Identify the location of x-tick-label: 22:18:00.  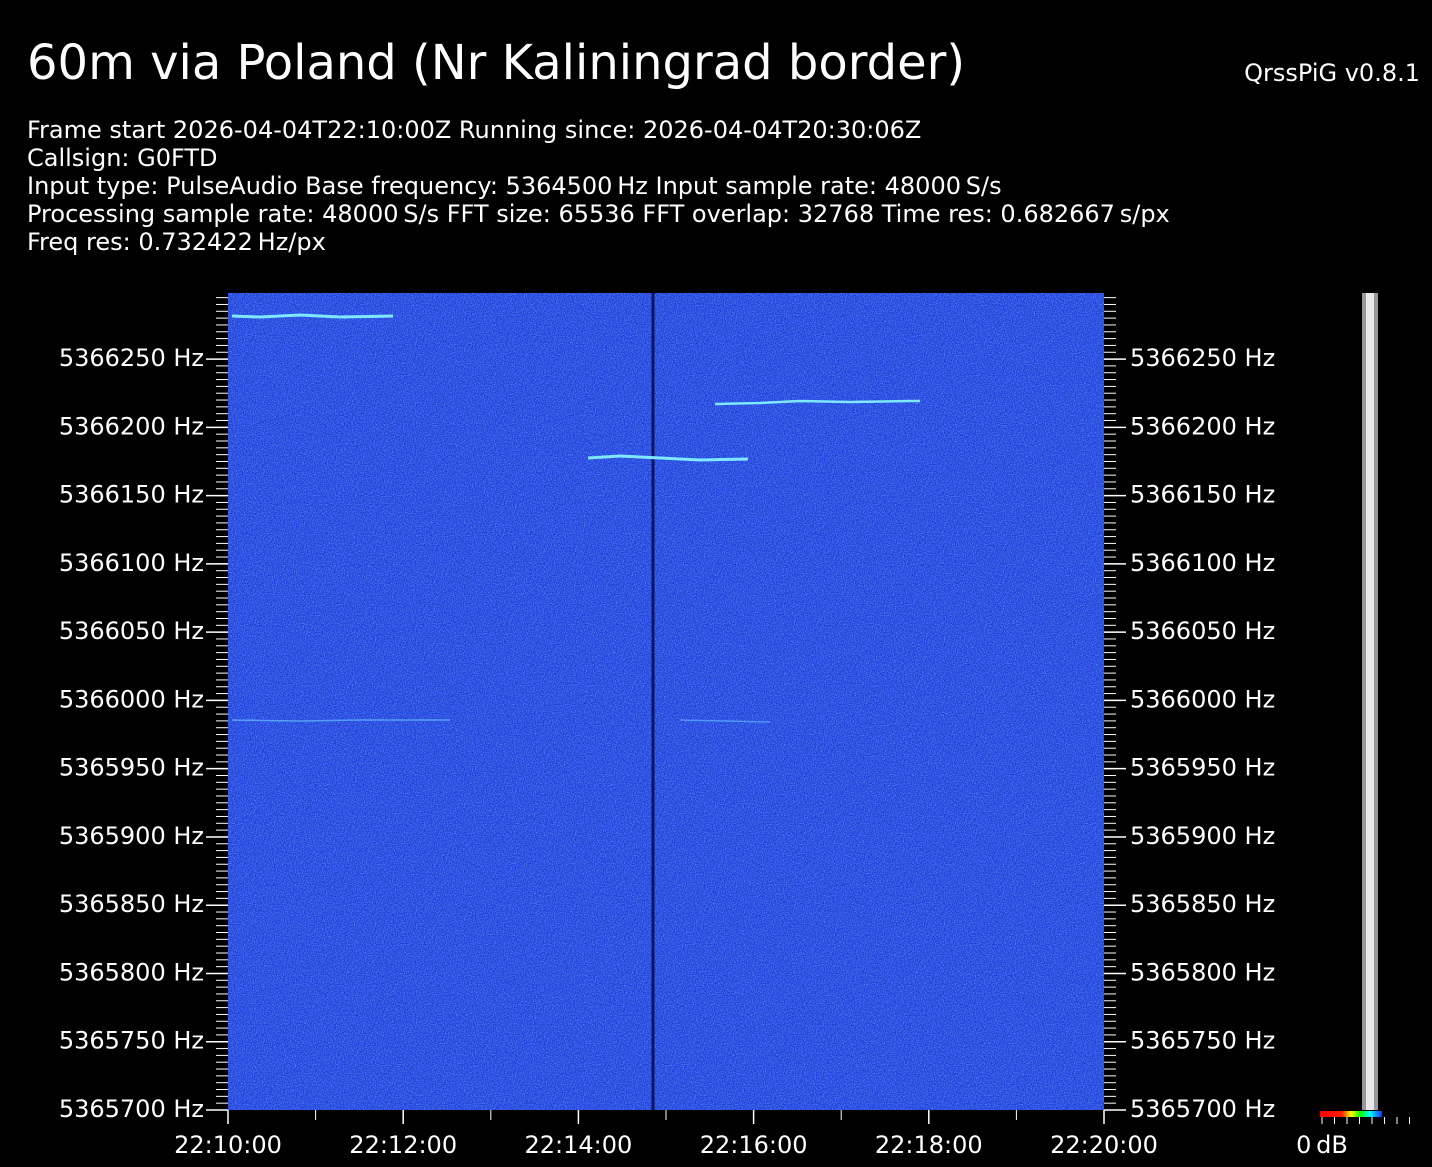
(929, 1145).